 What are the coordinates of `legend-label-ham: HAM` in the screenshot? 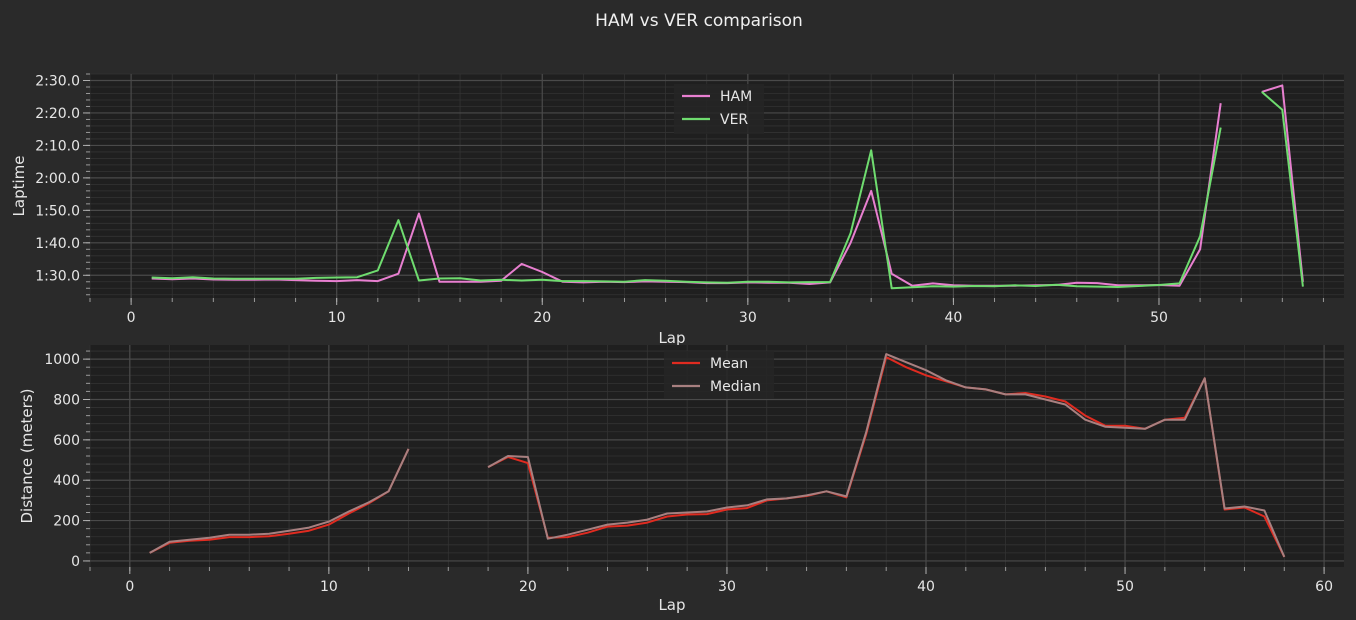 It's located at (736, 97).